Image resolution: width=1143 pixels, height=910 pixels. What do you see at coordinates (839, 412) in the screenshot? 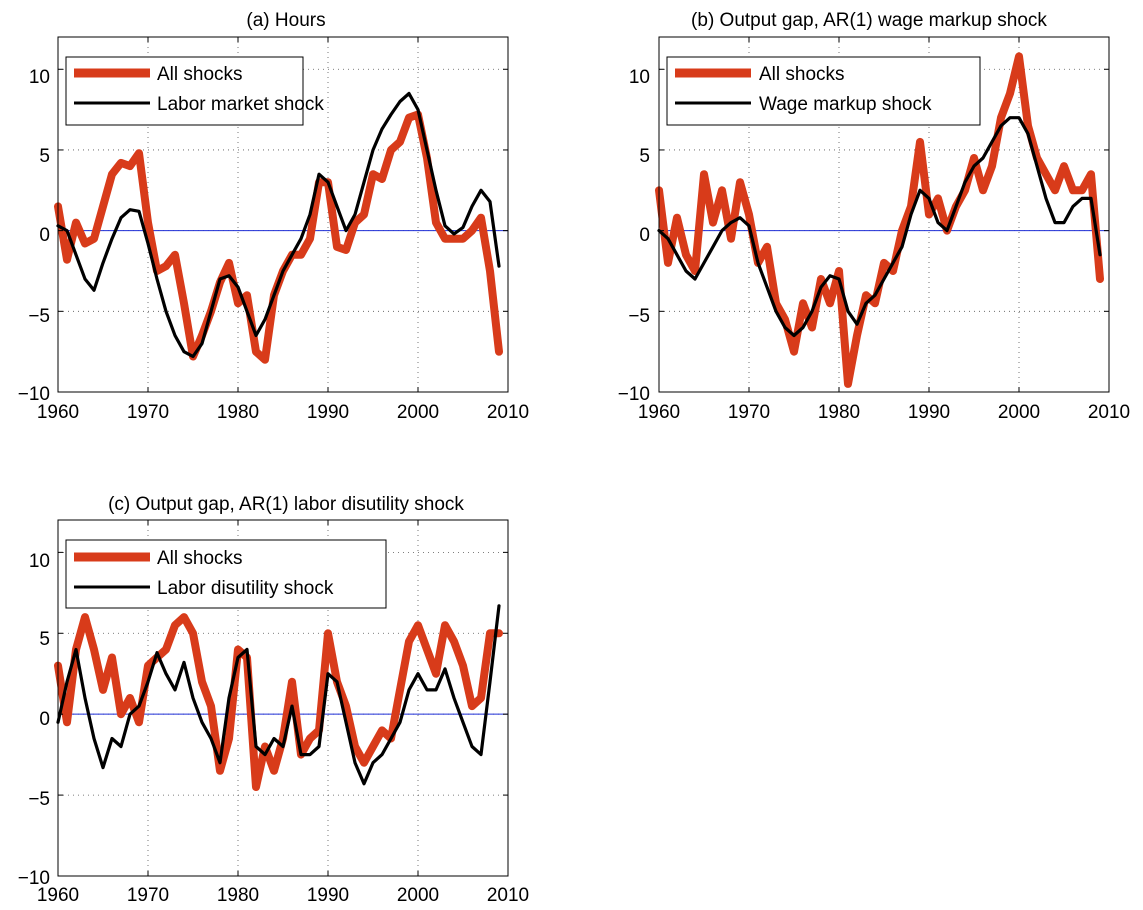
I see `panel-b-xtick-label: 1980` at bounding box center [839, 412].